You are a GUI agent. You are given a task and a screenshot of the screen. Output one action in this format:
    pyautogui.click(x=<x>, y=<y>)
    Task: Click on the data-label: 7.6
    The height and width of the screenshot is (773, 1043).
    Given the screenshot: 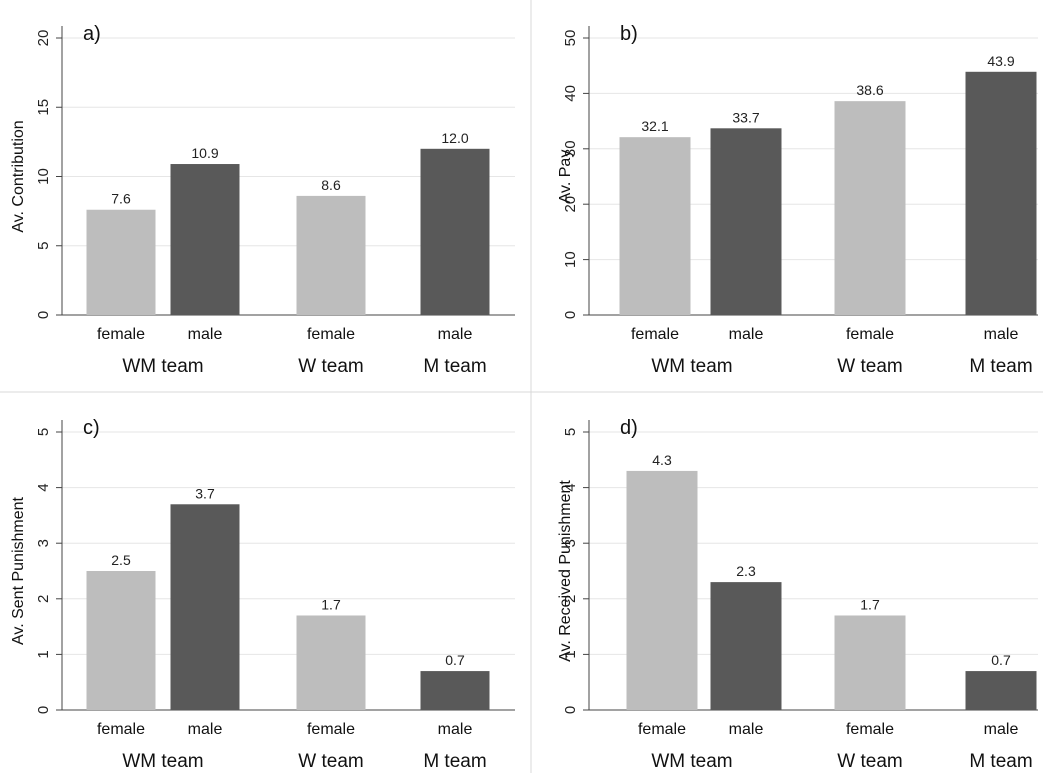 What is the action you would take?
    pyautogui.click(x=121, y=199)
    